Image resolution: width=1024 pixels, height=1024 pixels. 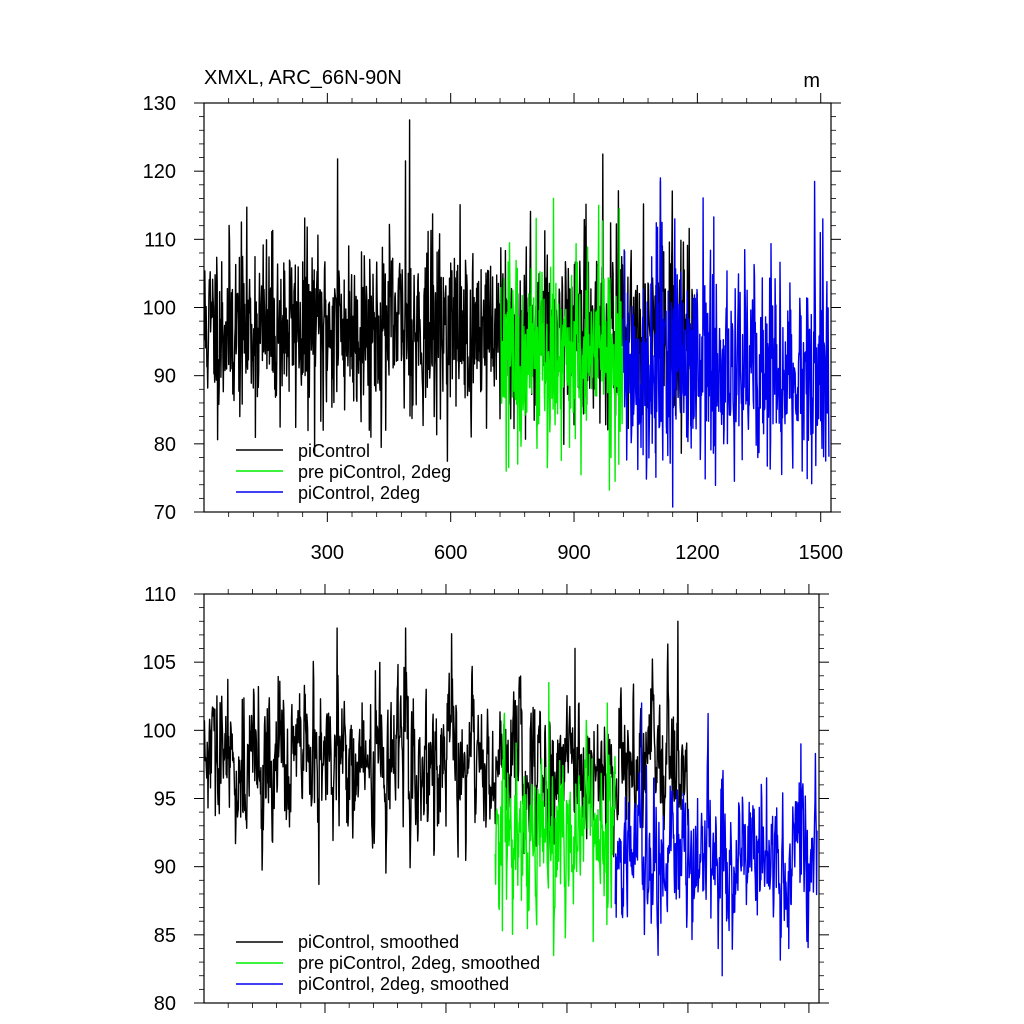 I want to click on x-tick-label: 900, so click(x=573, y=553).